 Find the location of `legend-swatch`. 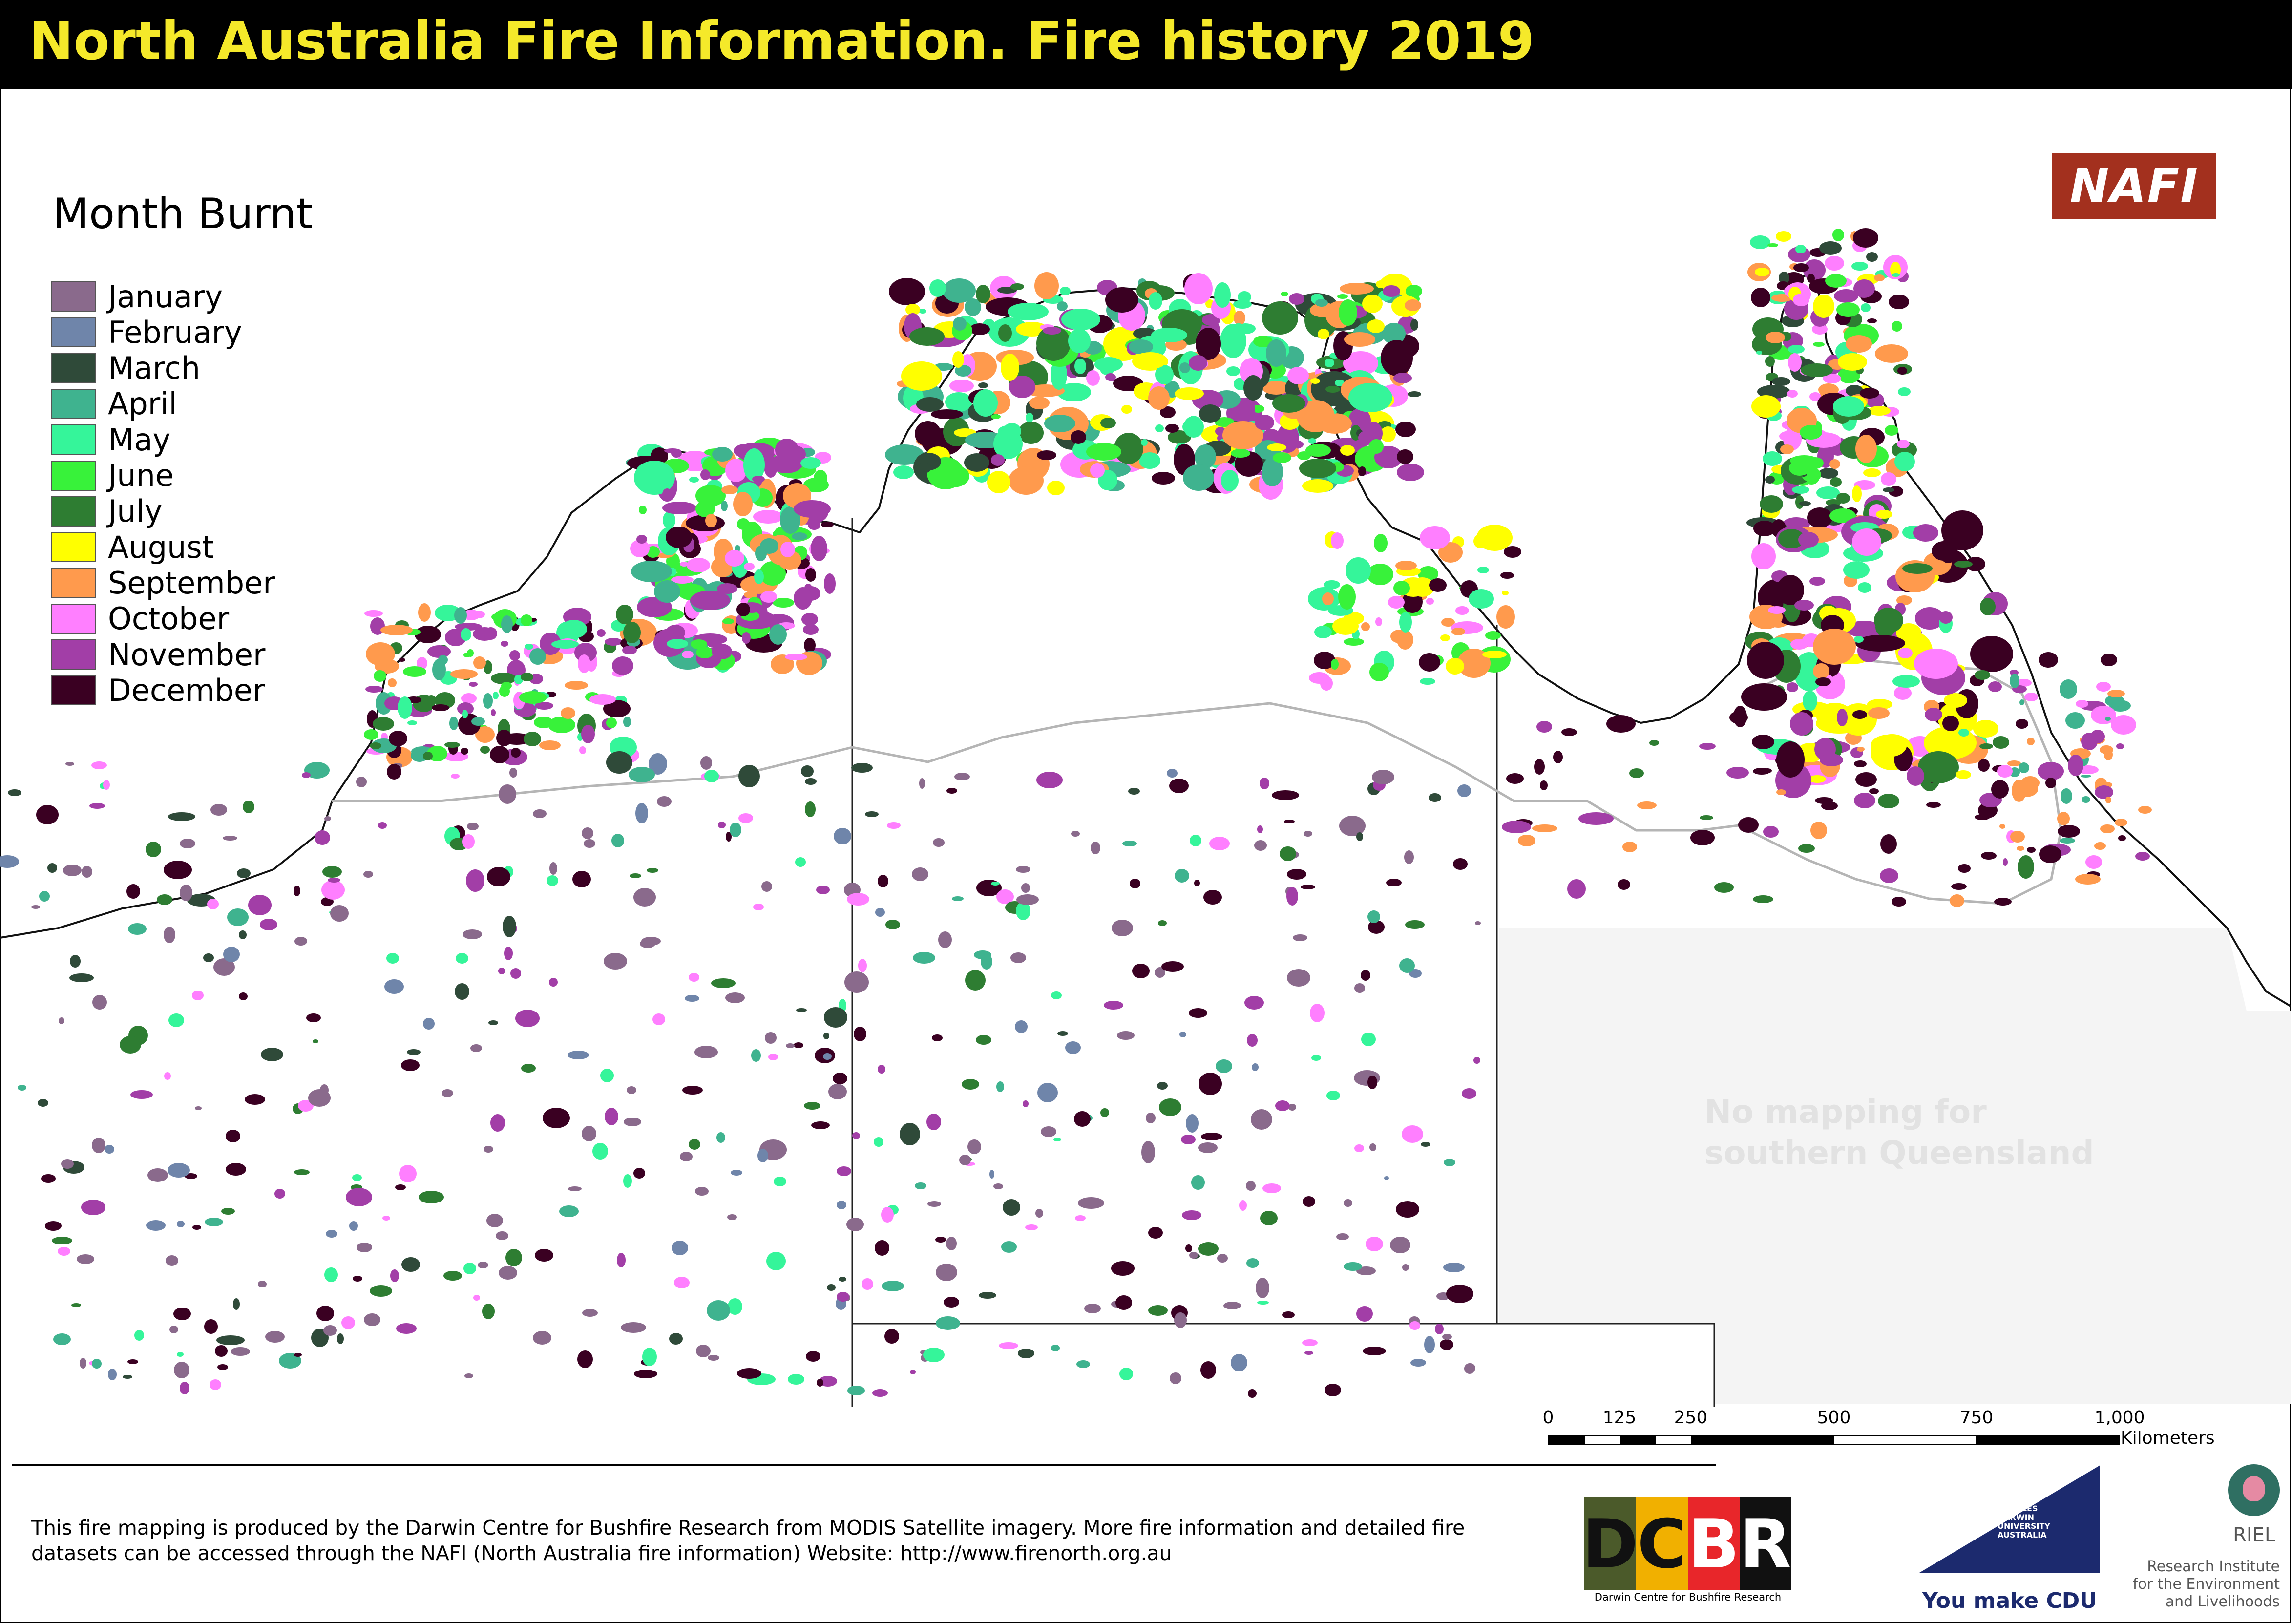

legend-swatch is located at coordinates (74, 296).